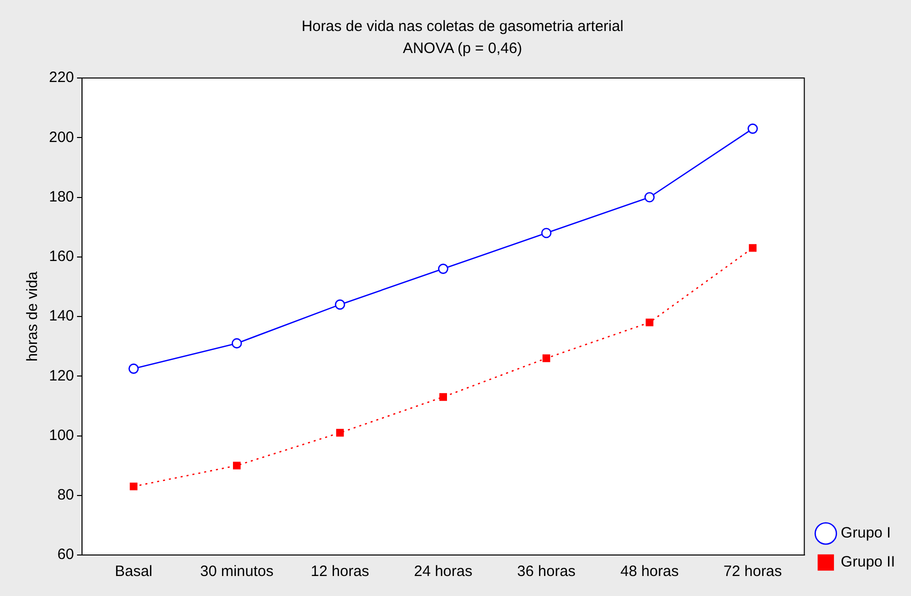 The image size is (911, 596). Describe the element at coordinates (463, 27) in the screenshot. I see `chart-title: Horas de vida nas coletas de gasometria arterial` at that location.